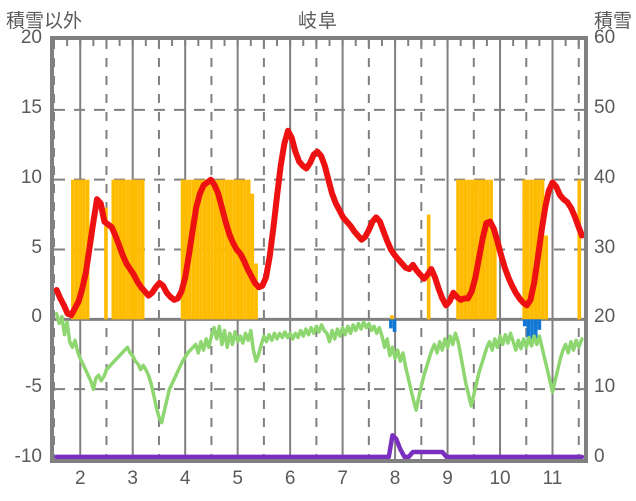 The image size is (636, 501). What do you see at coordinates (447, 478) in the screenshot?
I see `x-tick: 9` at bounding box center [447, 478].